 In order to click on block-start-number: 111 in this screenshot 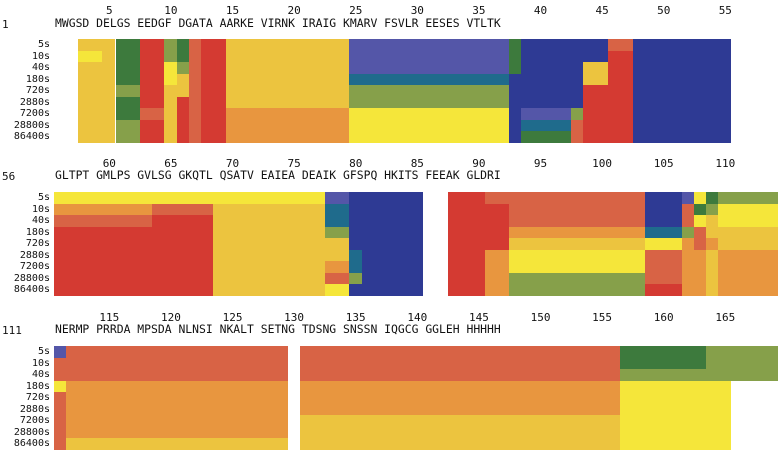, I will do `click(12, 330)`.